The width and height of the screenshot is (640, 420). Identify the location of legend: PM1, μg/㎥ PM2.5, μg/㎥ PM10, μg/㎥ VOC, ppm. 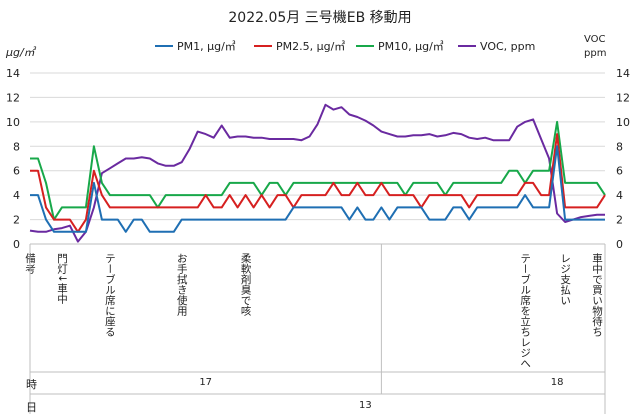
(345, 46).